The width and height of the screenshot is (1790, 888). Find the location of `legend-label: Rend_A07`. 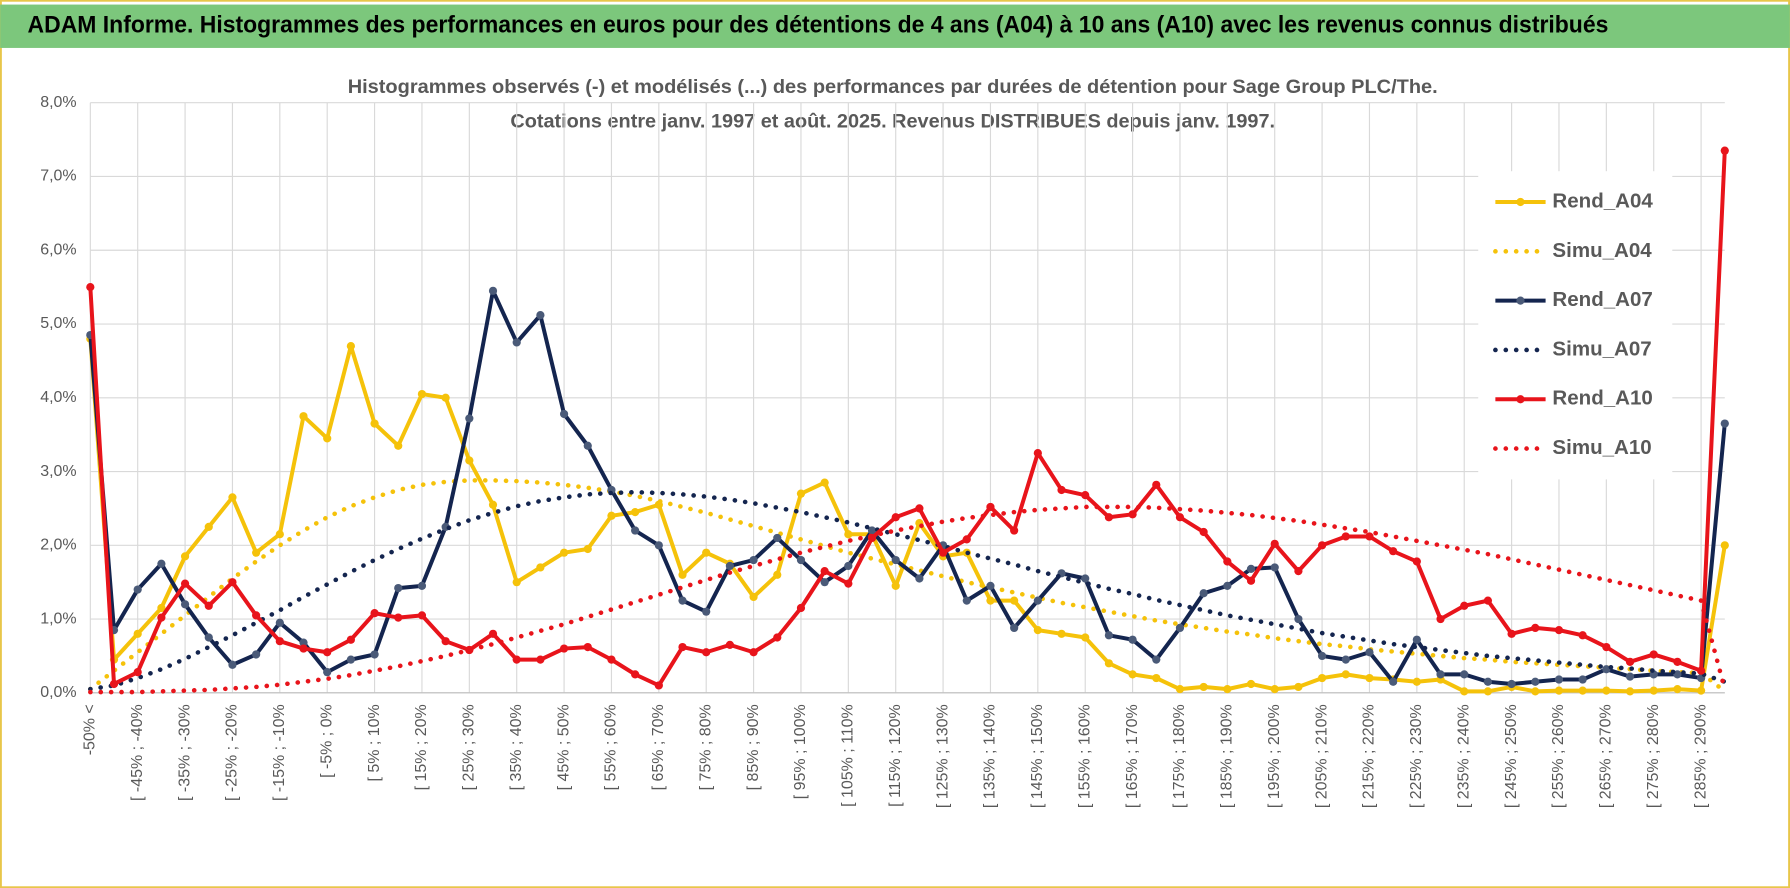

legend-label: Rend_A07 is located at coordinates (1602, 299).